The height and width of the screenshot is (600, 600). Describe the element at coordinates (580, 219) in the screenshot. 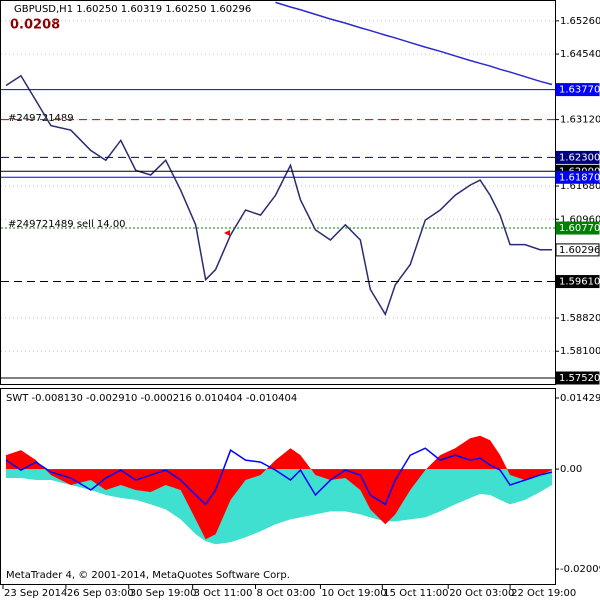

I see `y-tick-label: 1.60960` at that location.